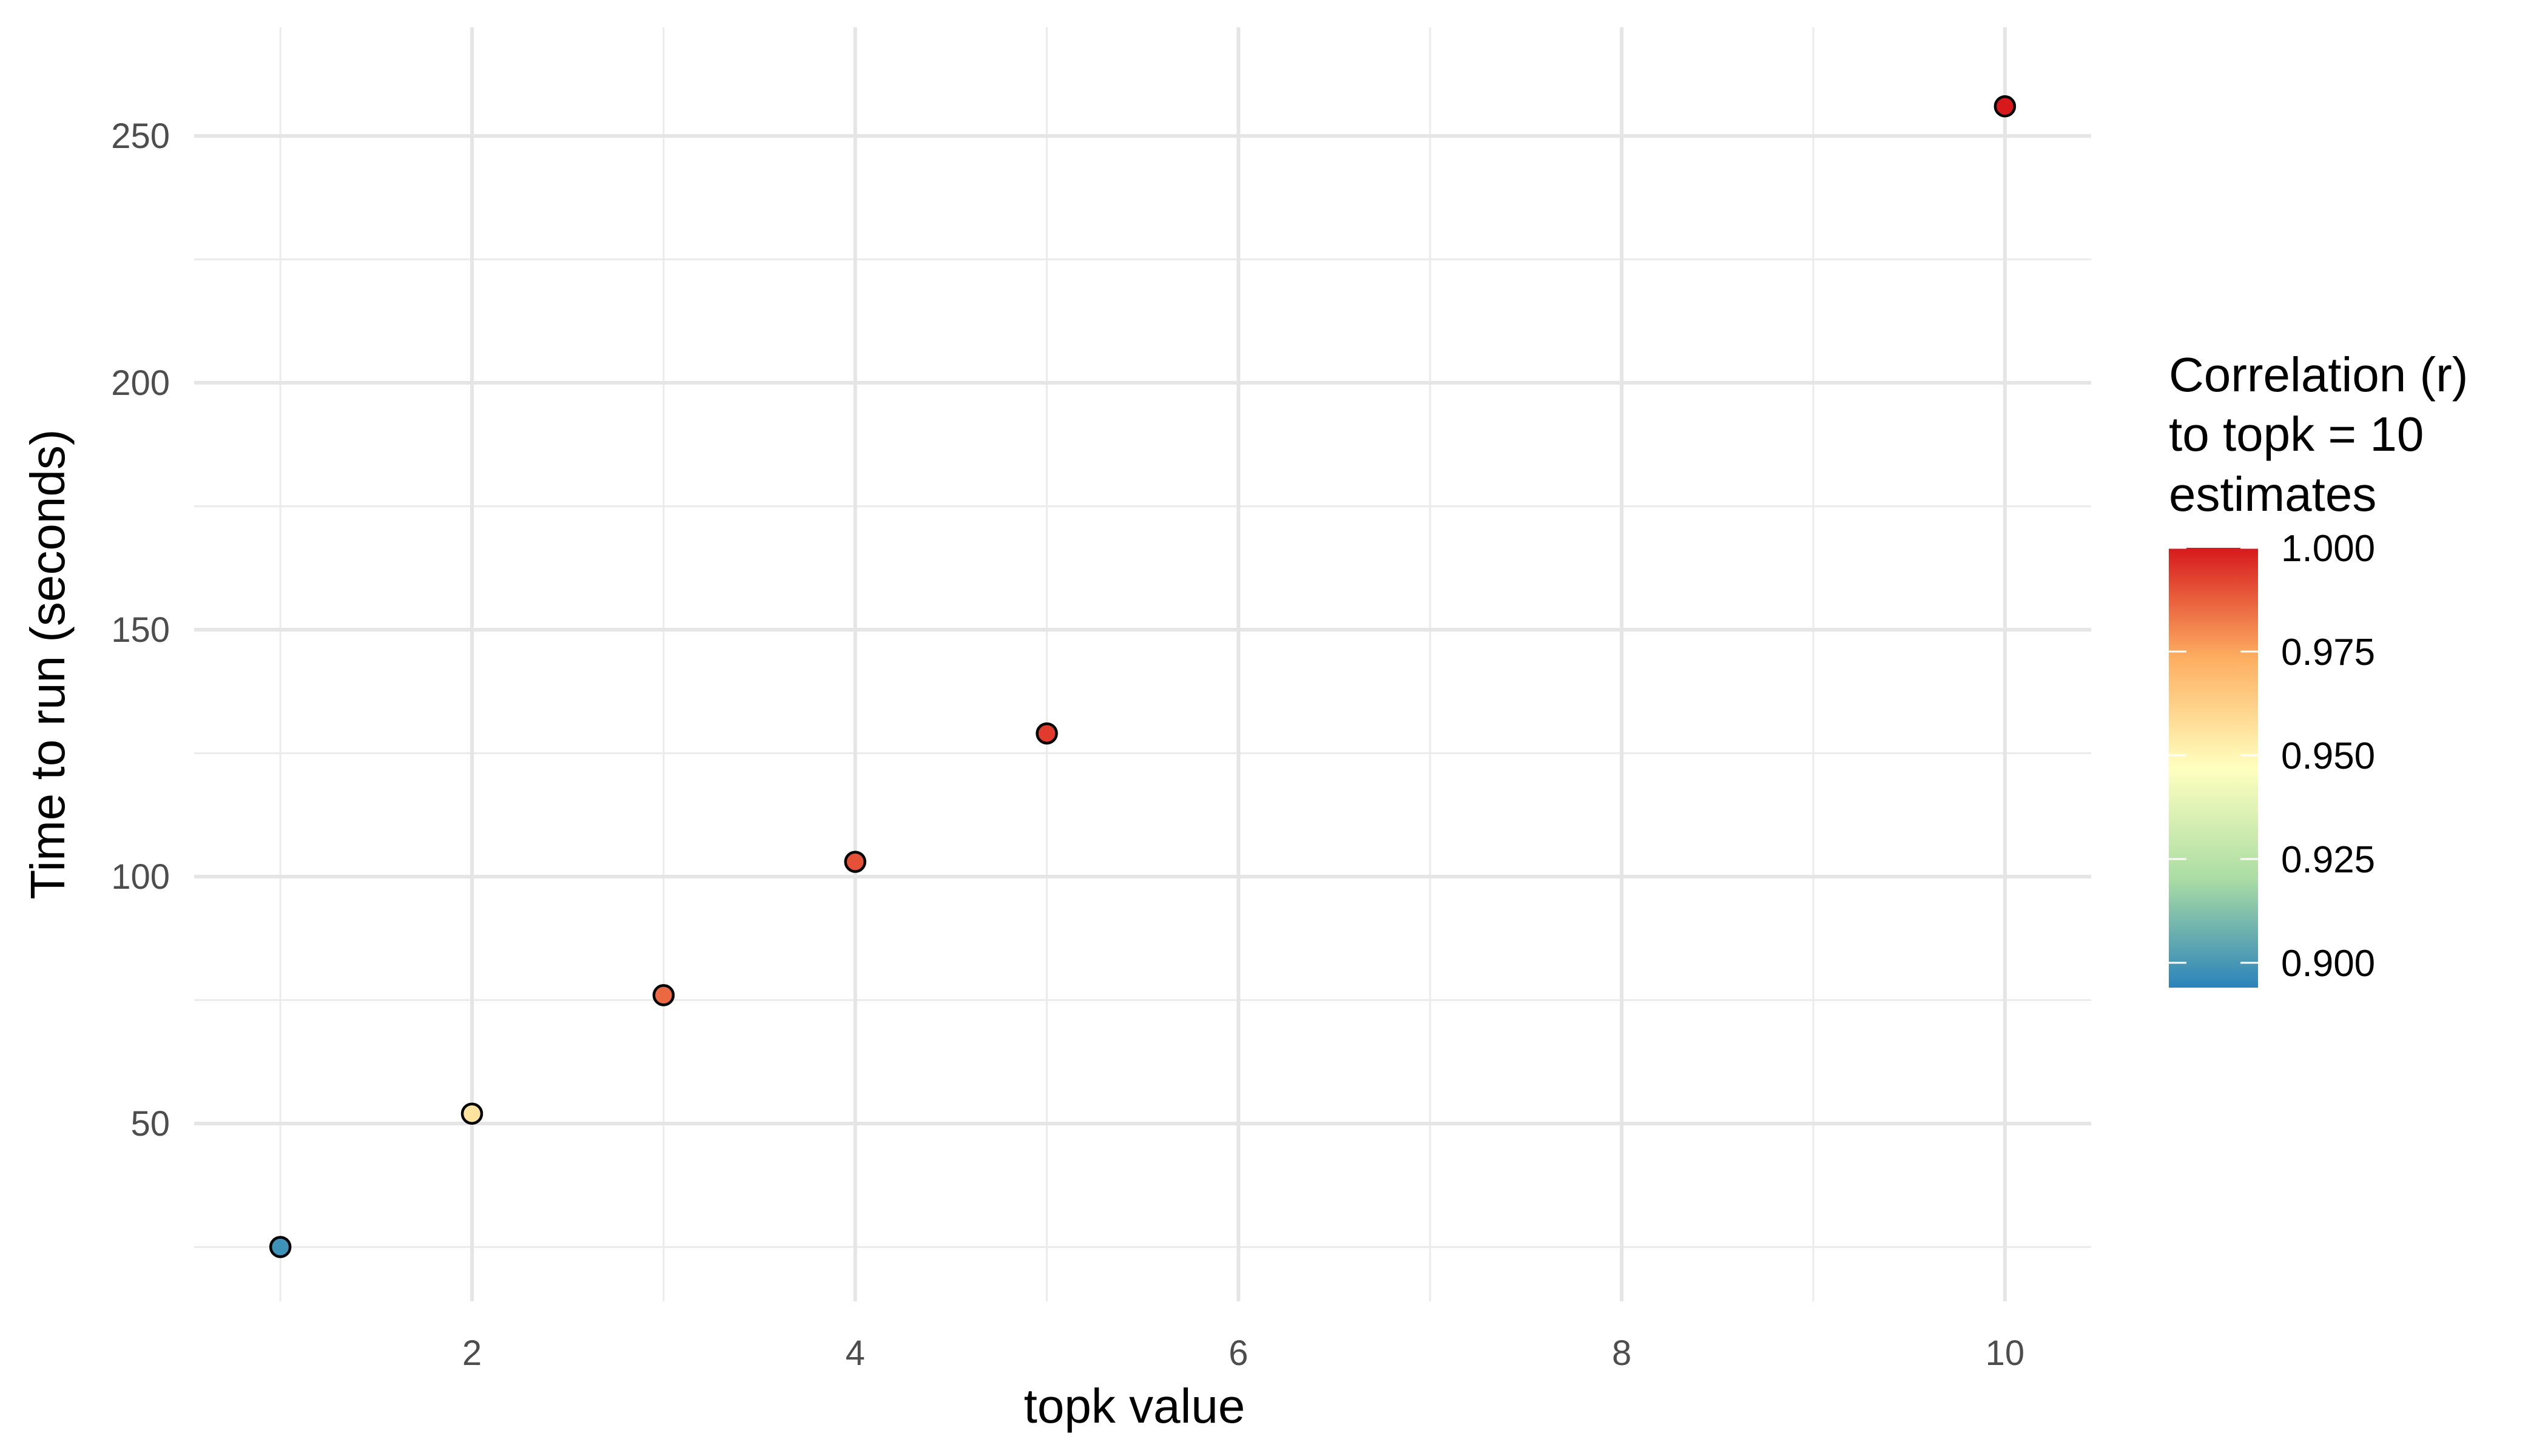  Describe the element at coordinates (1134, 1406) in the screenshot. I see `x-axis-title: topk value` at that location.